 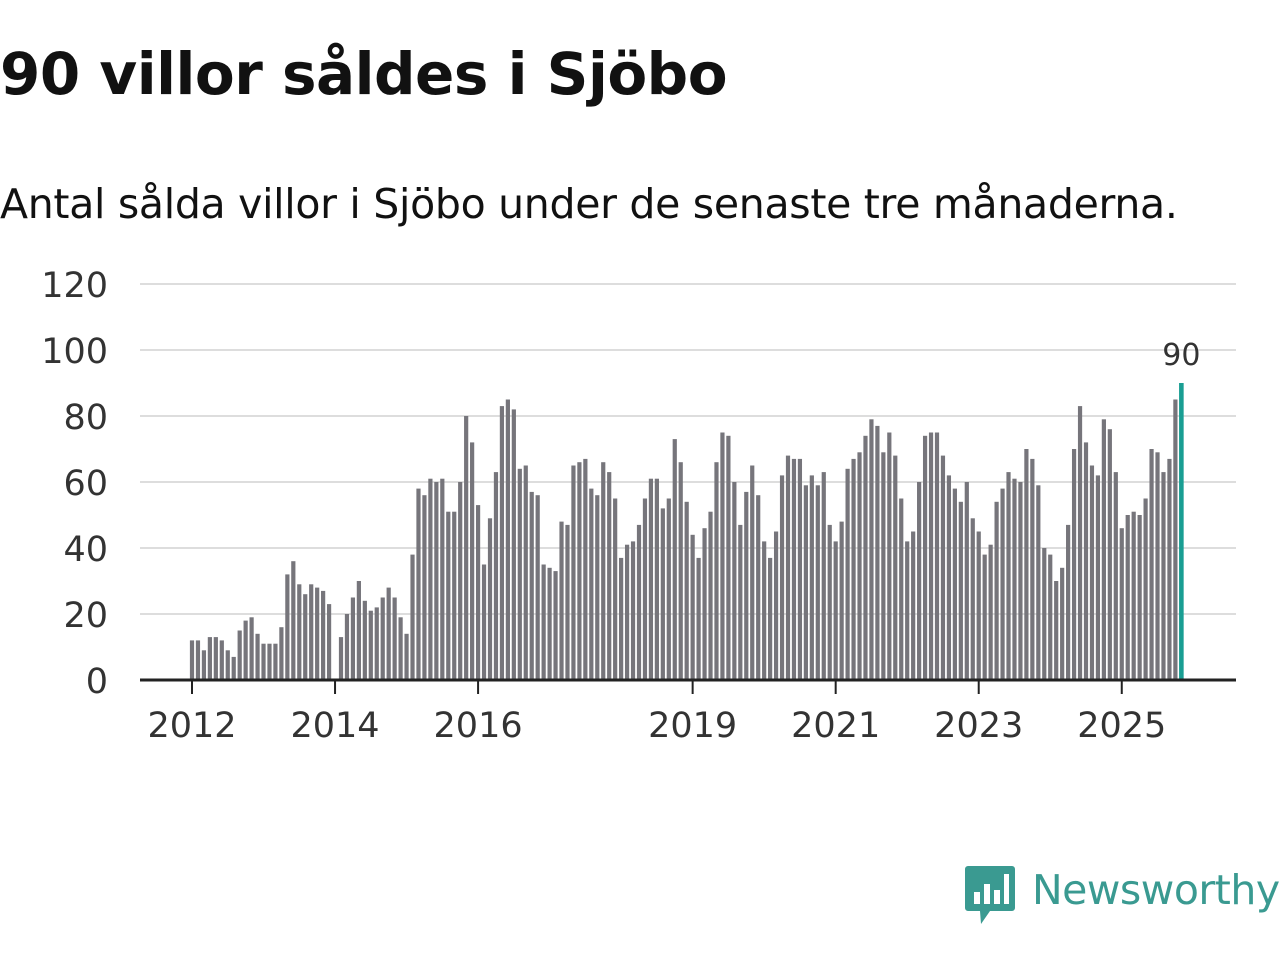 What do you see at coordinates (191, 726) in the screenshot?
I see `x-tick-label: 2012` at bounding box center [191, 726].